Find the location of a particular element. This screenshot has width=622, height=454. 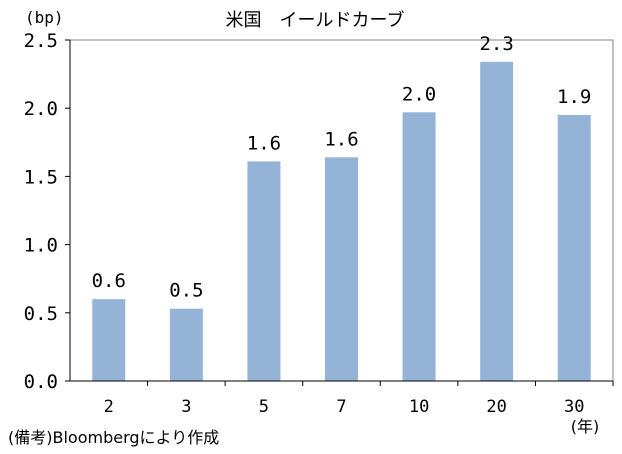

x-tick-label: 3 is located at coordinates (186, 407).